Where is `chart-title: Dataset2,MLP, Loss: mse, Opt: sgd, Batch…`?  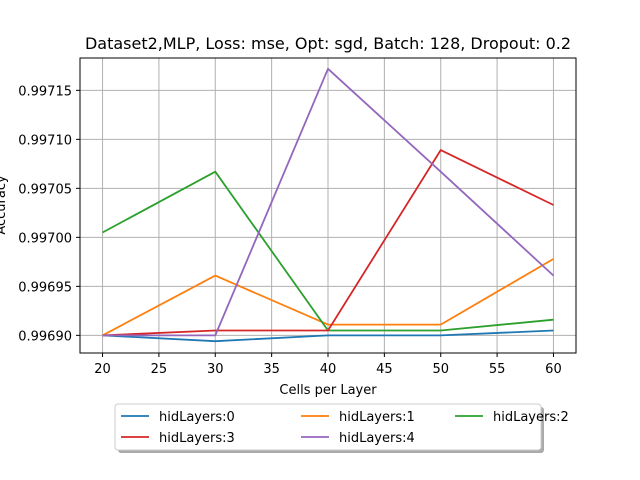 chart-title: Dataset2,MLP, Loss: mse, Opt: sgd, Batch… is located at coordinates (328, 43).